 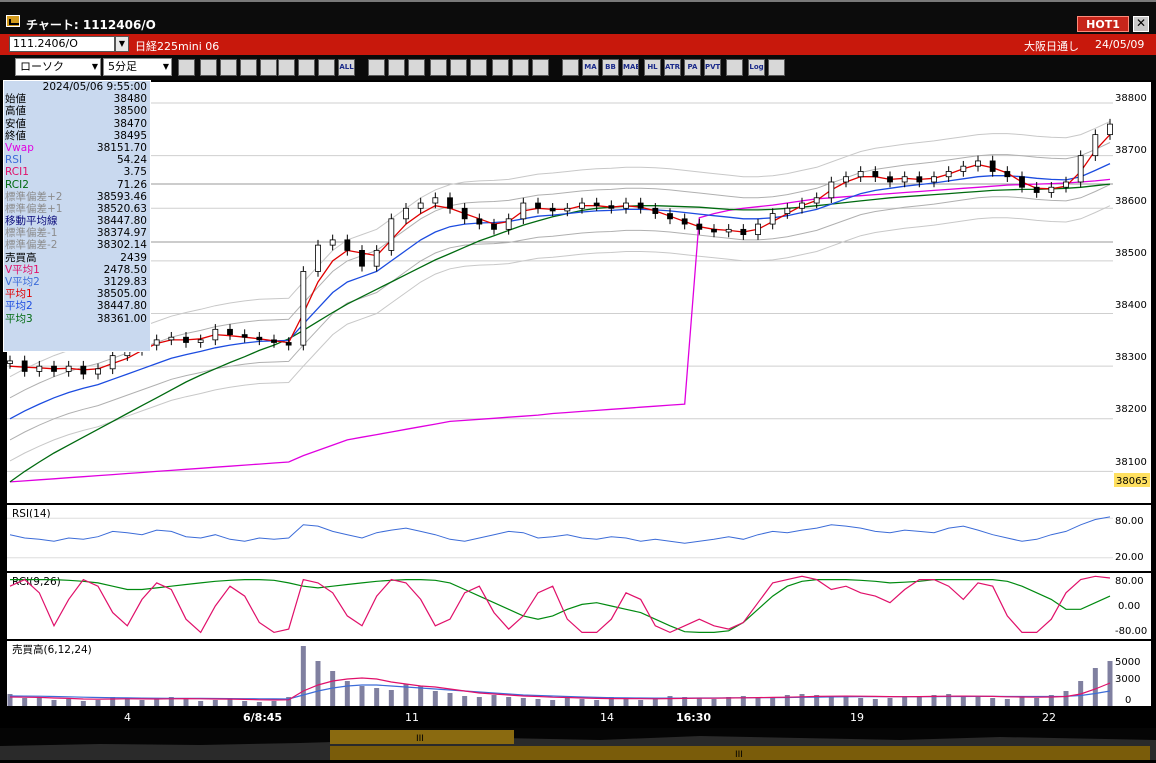 I want to click on window-icon, so click(x=734, y=67).